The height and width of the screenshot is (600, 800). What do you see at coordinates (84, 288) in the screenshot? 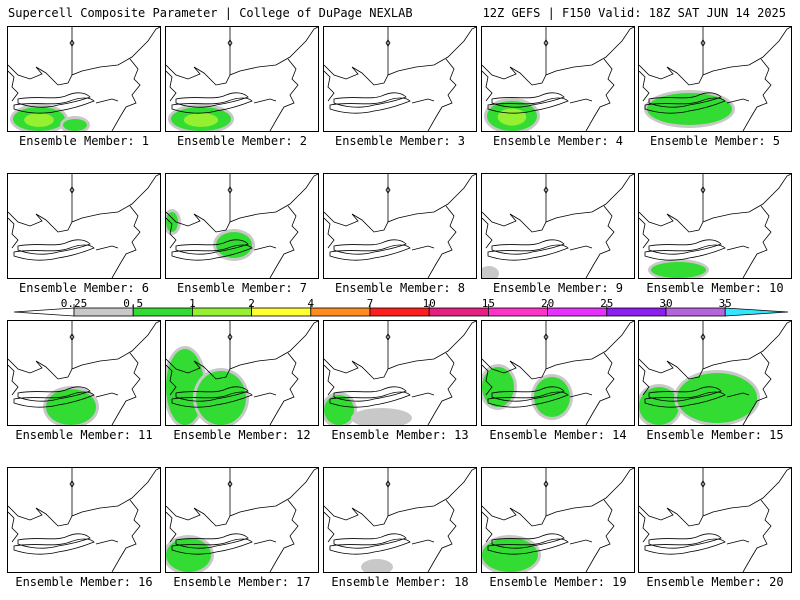
I see `ensemble-member-label: Ensemble Member: 6` at bounding box center [84, 288].